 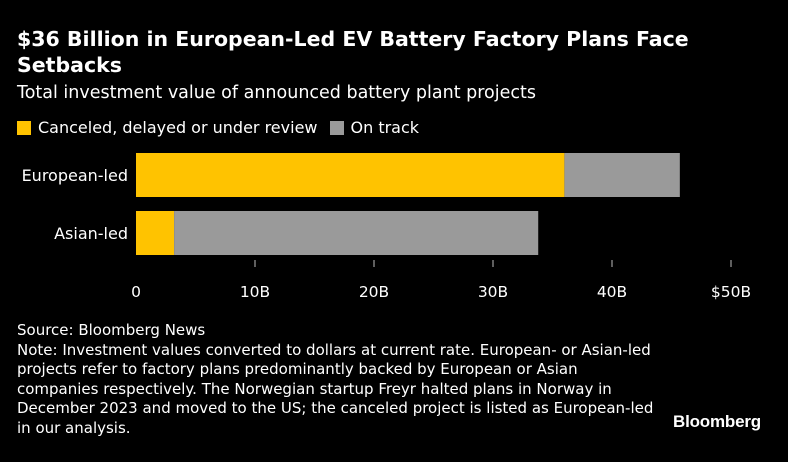 I want to click on x-tick-label: 30B, so click(x=493, y=292).